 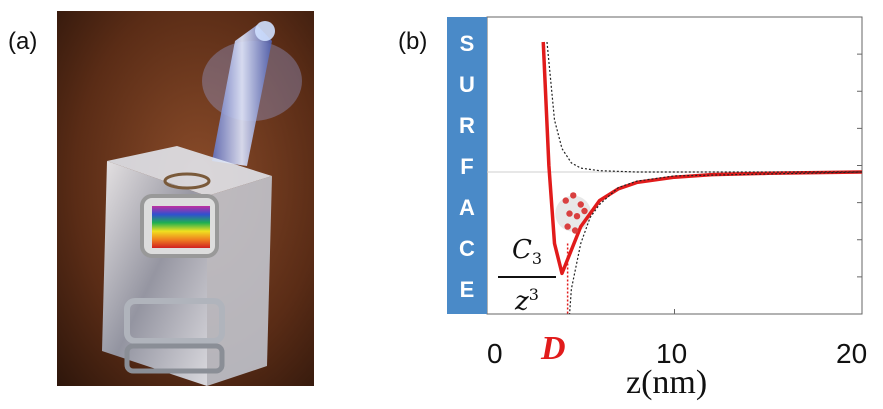 I want to click on surface-letter: E, so click(x=467, y=289).